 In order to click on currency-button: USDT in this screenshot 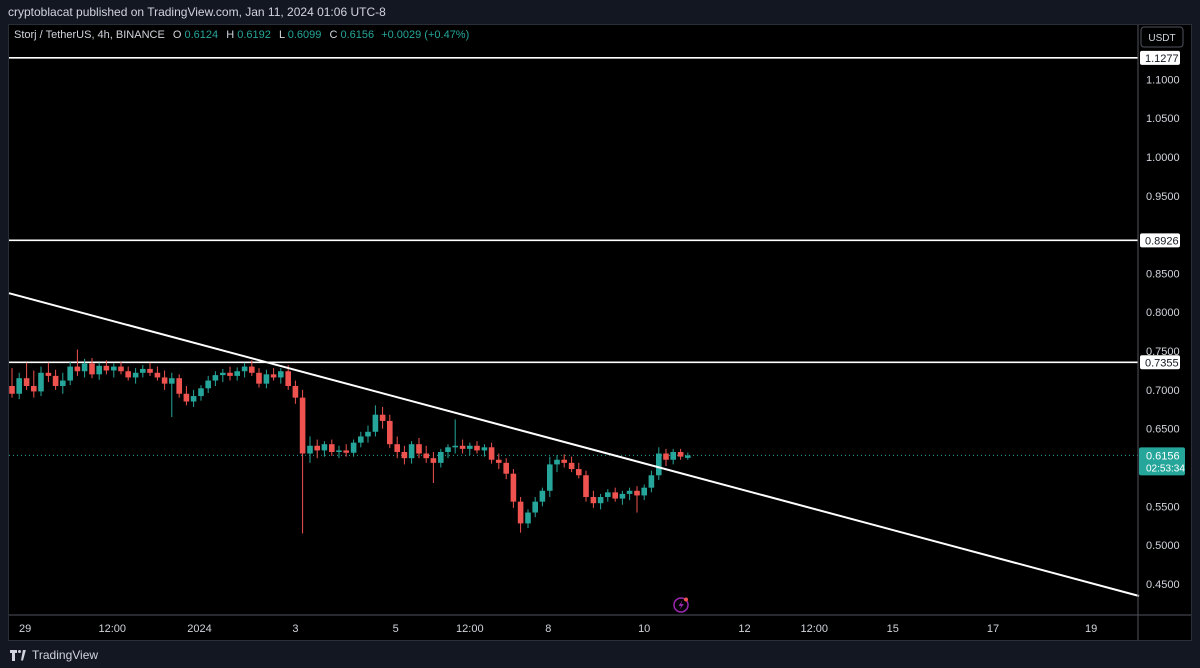, I will do `click(1162, 37)`.